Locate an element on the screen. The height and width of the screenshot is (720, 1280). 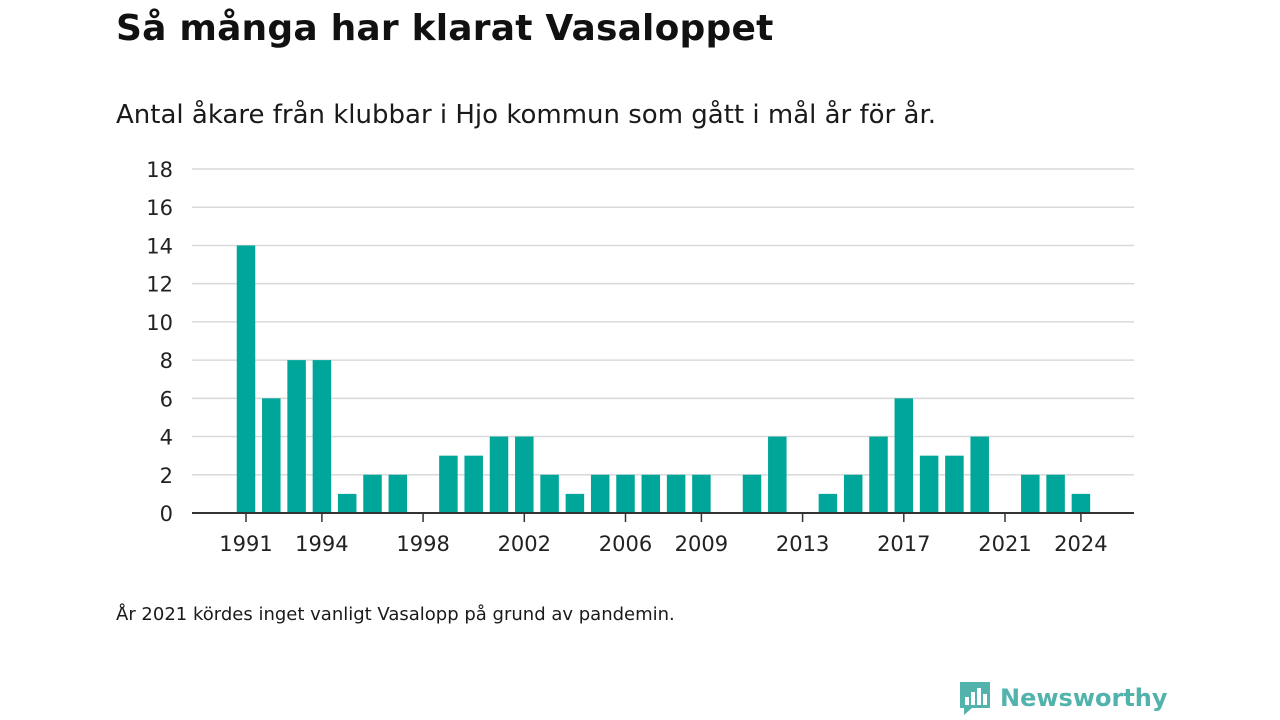
y-tick-label: 4 is located at coordinates (166, 438).